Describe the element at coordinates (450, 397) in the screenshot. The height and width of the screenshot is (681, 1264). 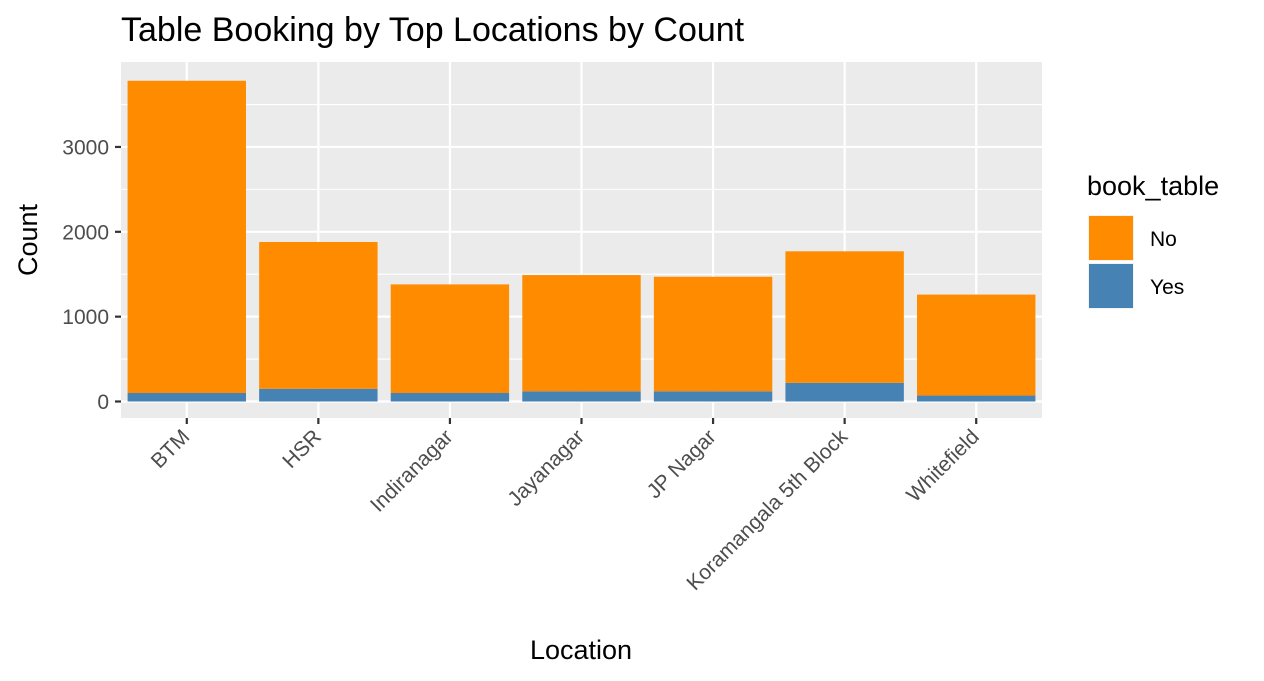
I see `bar-yes-indiranagar` at that location.